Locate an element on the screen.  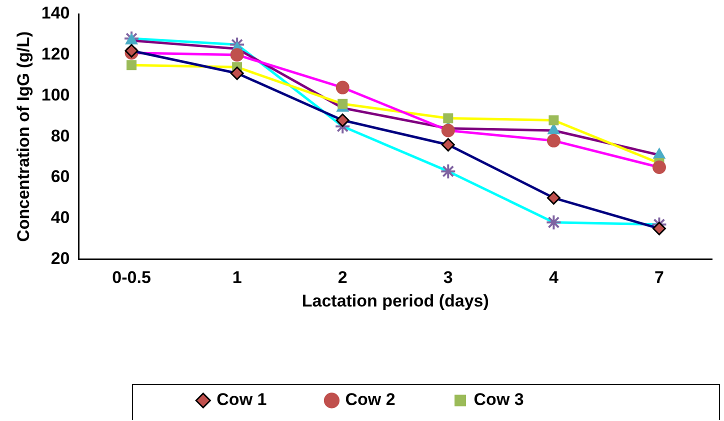
legend-label: Cow 3 is located at coordinates (499, 400).